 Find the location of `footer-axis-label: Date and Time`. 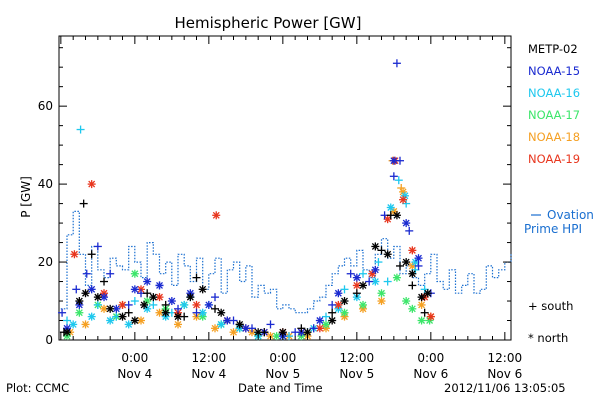

footer-axis-label: Date and Time is located at coordinates (280, 388).